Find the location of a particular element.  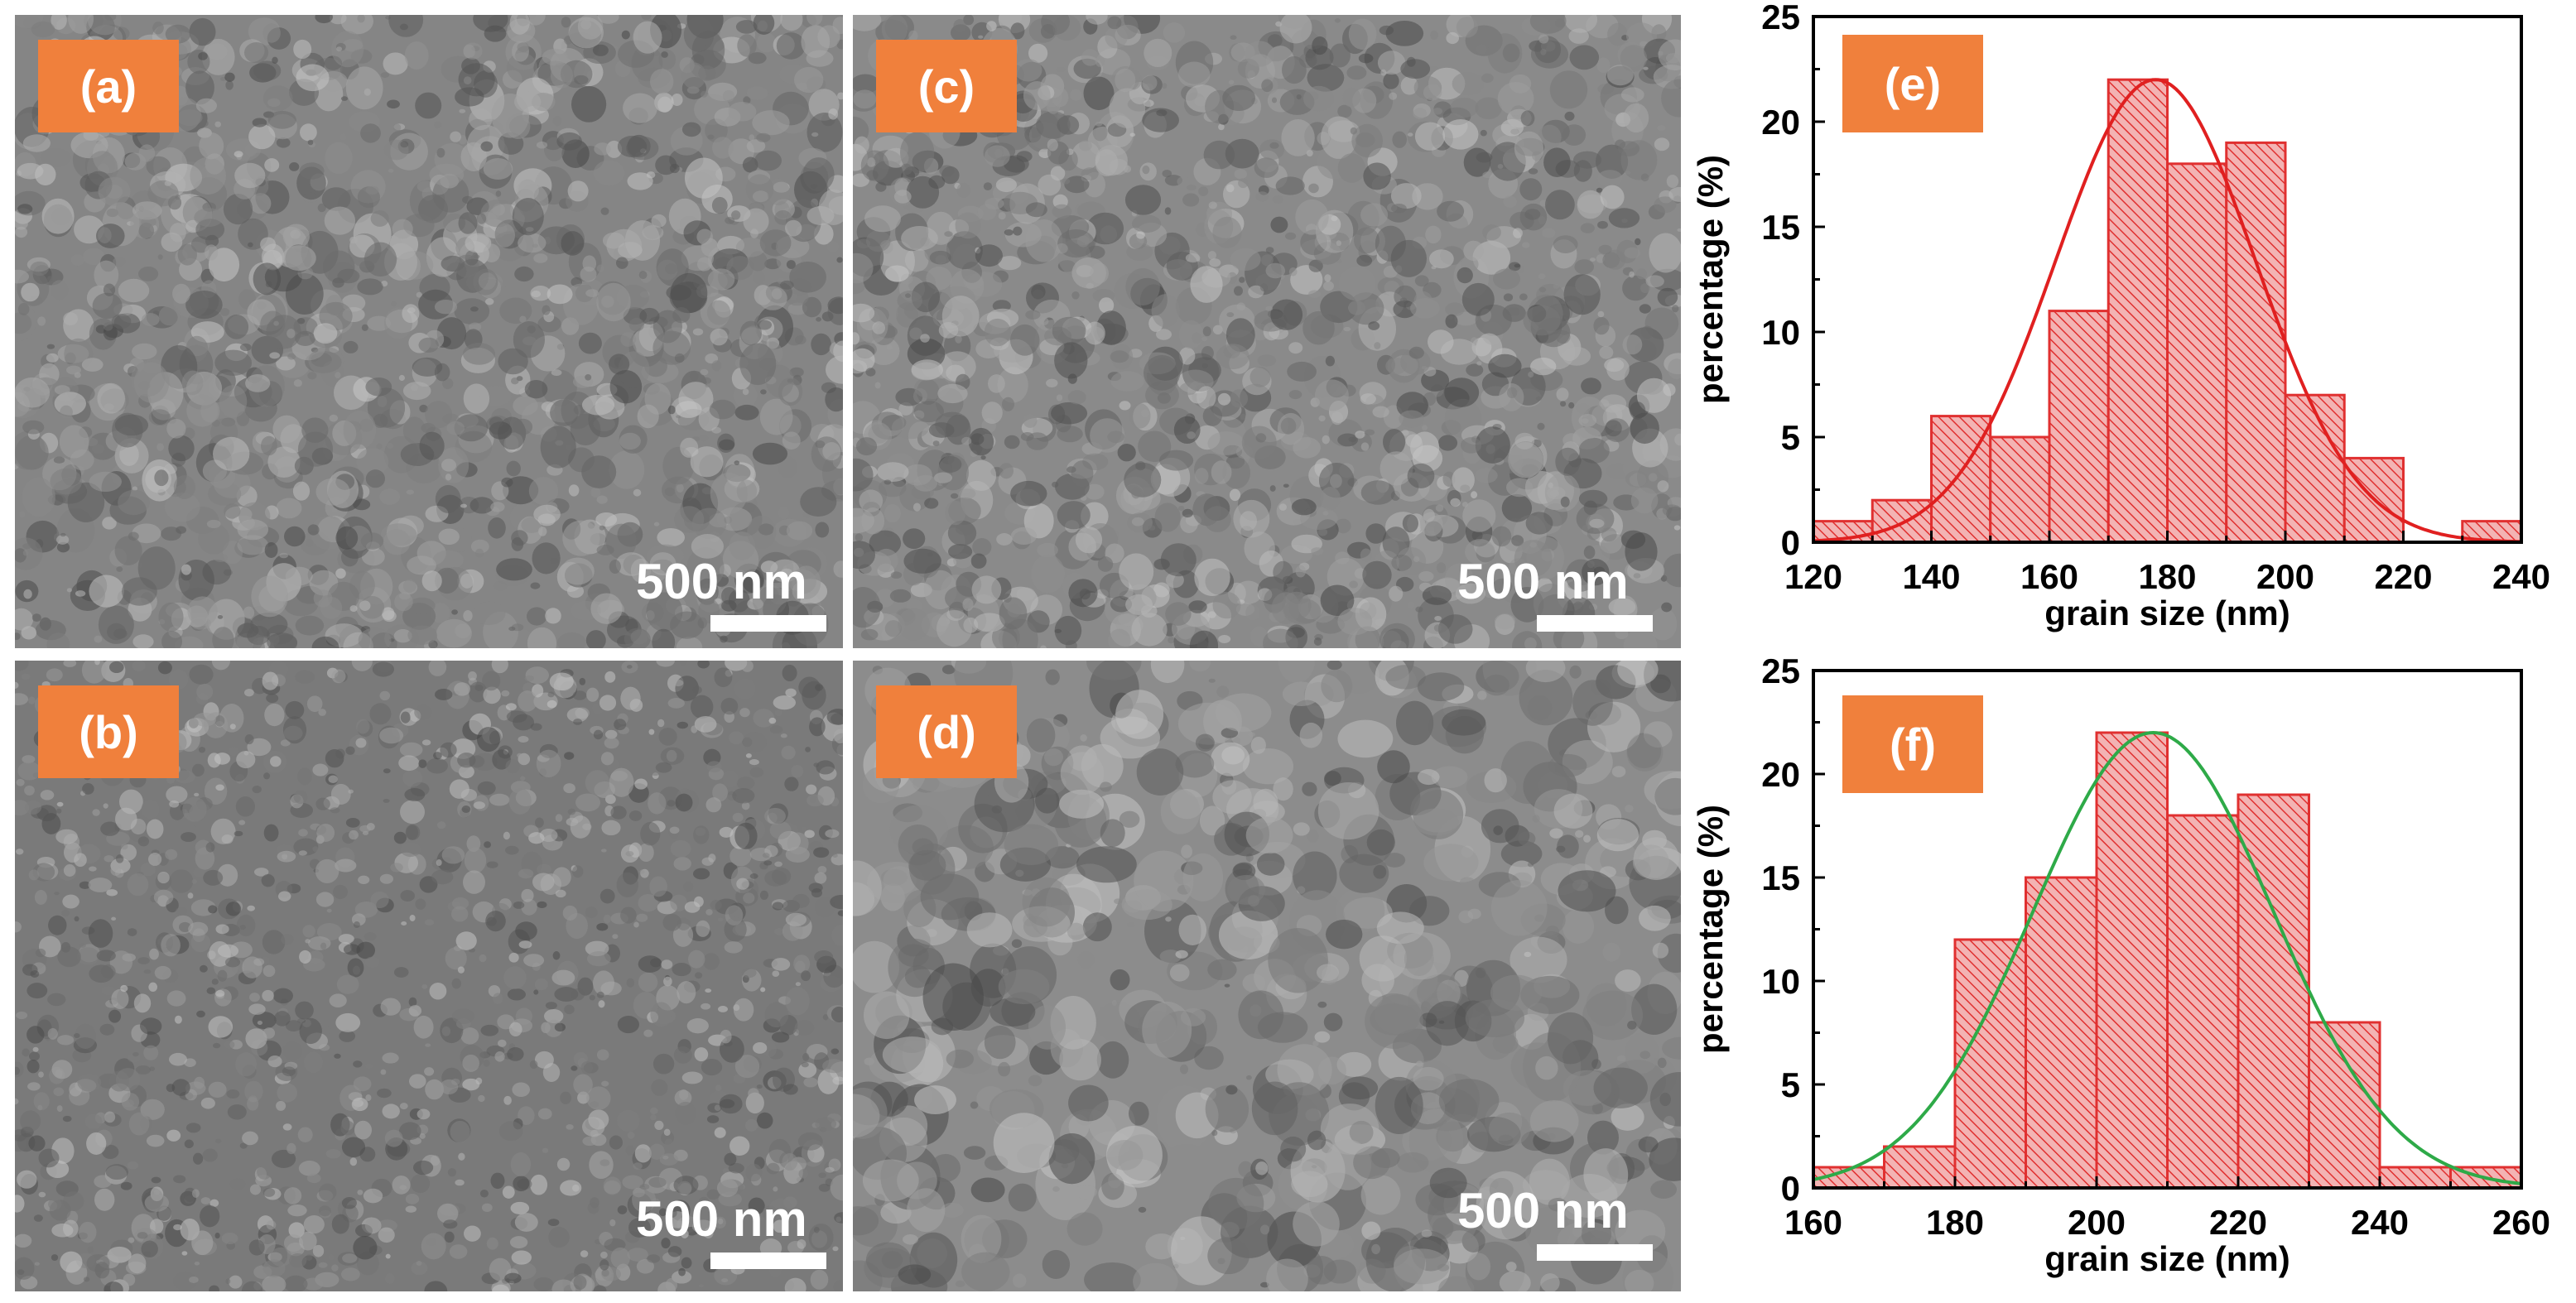

panel-label-c: (c) is located at coordinates (946, 86).